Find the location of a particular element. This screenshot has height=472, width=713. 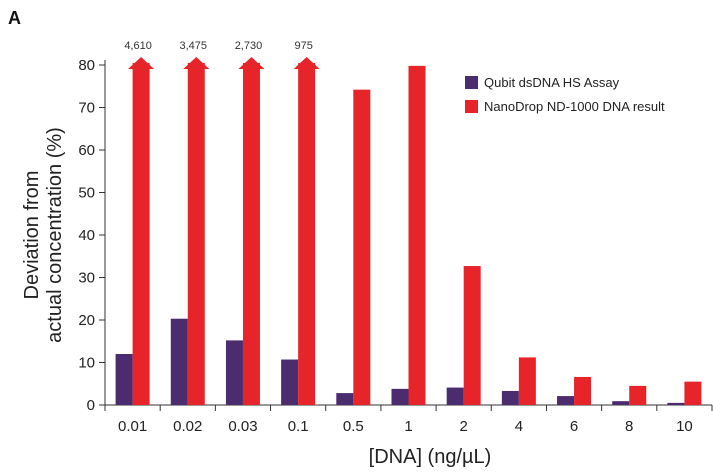

legend-label: NanoDrop ND-1000 DNA result is located at coordinates (574, 106).